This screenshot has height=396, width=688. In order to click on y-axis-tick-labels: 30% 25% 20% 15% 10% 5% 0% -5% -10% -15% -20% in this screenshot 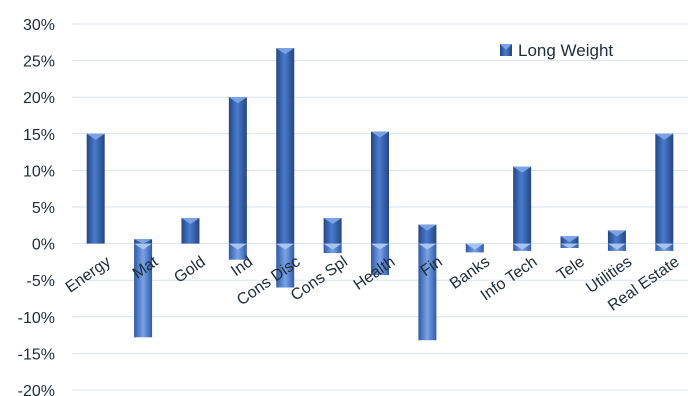, I will do `click(36, 206)`.